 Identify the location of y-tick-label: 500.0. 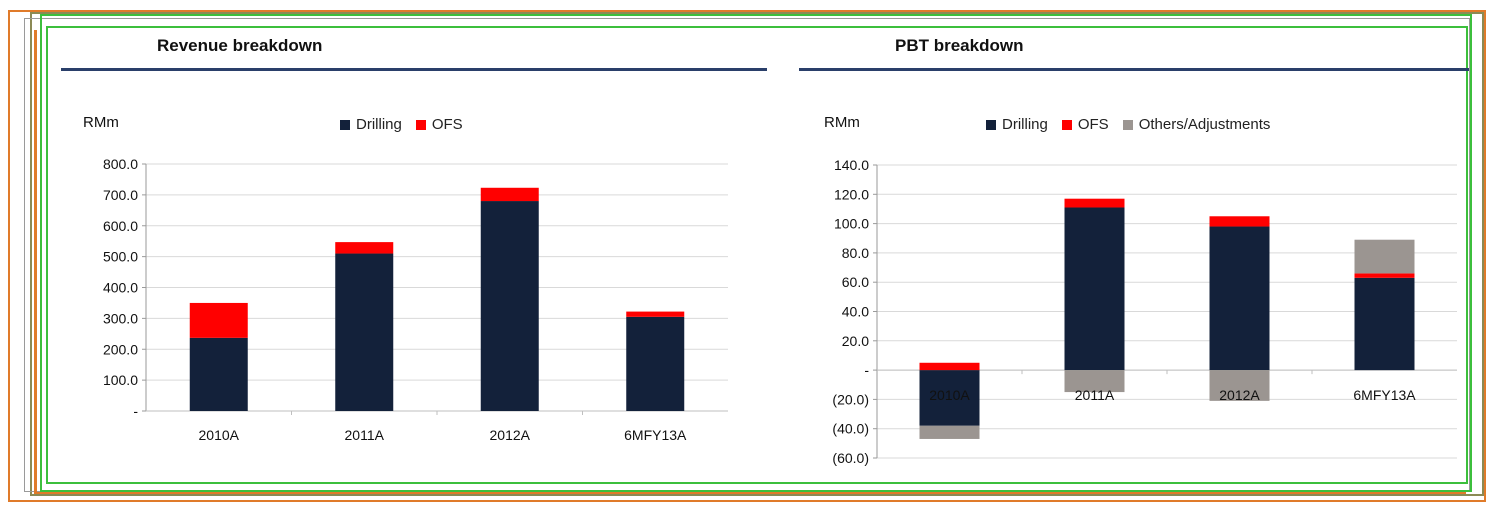
(120, 257).